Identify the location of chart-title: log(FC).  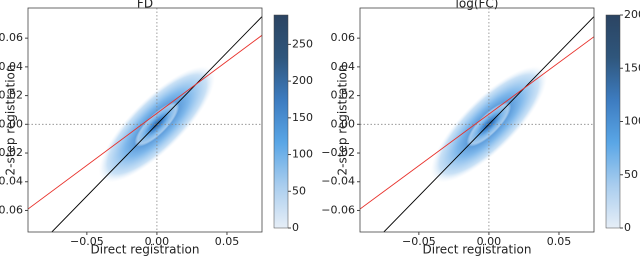
(477, 5).